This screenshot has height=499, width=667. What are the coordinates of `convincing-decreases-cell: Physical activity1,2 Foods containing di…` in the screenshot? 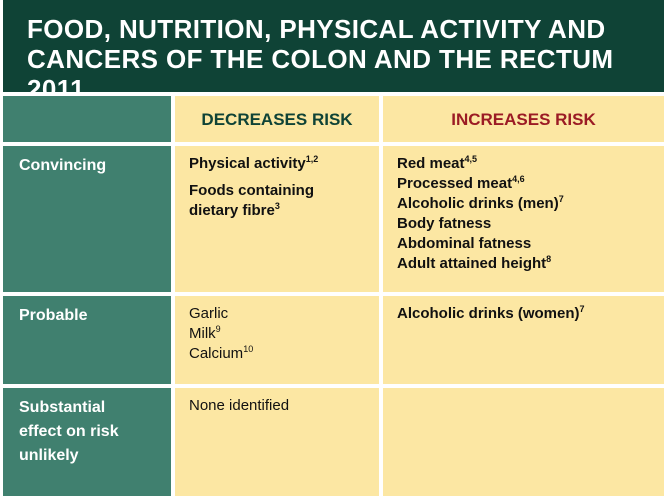 It's located at (277, 219).